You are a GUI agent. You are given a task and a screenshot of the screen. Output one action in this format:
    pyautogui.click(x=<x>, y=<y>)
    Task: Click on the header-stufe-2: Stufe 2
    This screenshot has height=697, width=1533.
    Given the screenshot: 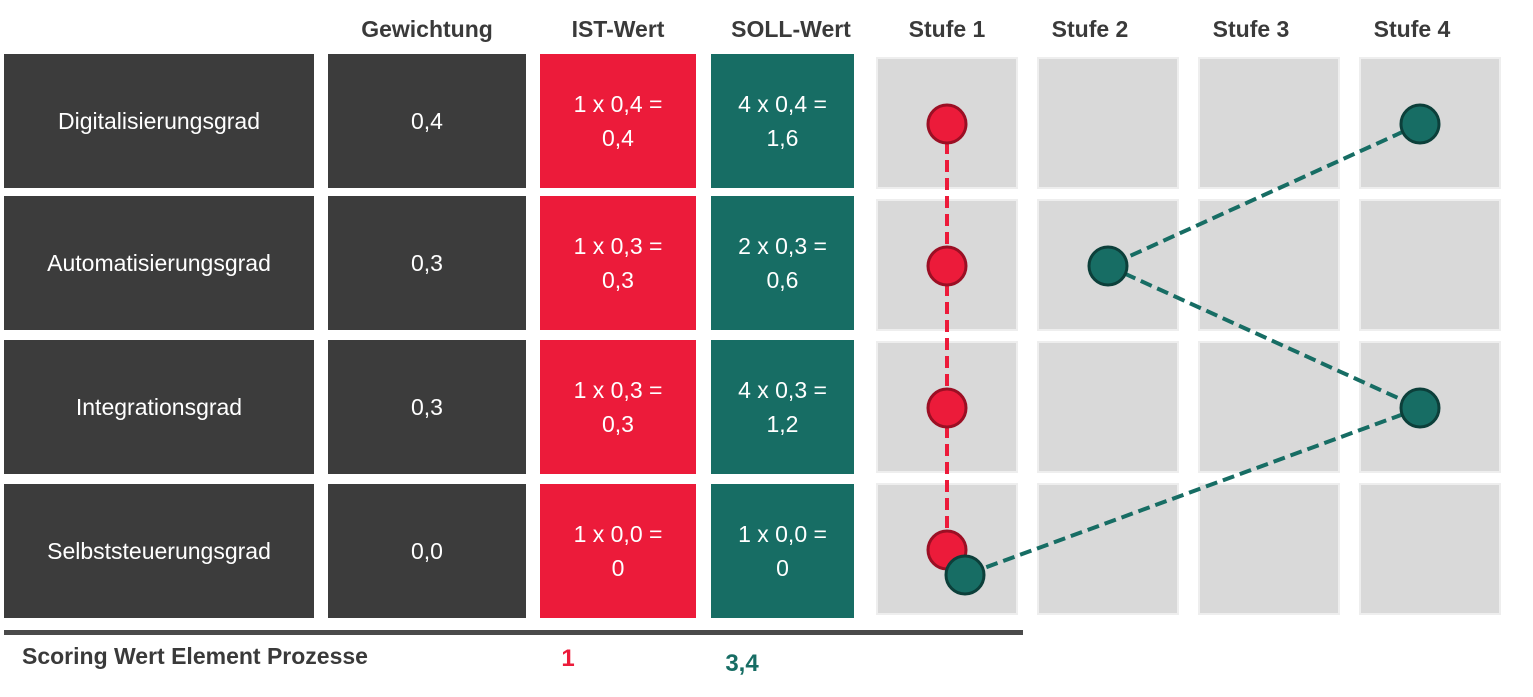 What is the action you would take?
    pyautogui.click(x=1090, y=29)
    